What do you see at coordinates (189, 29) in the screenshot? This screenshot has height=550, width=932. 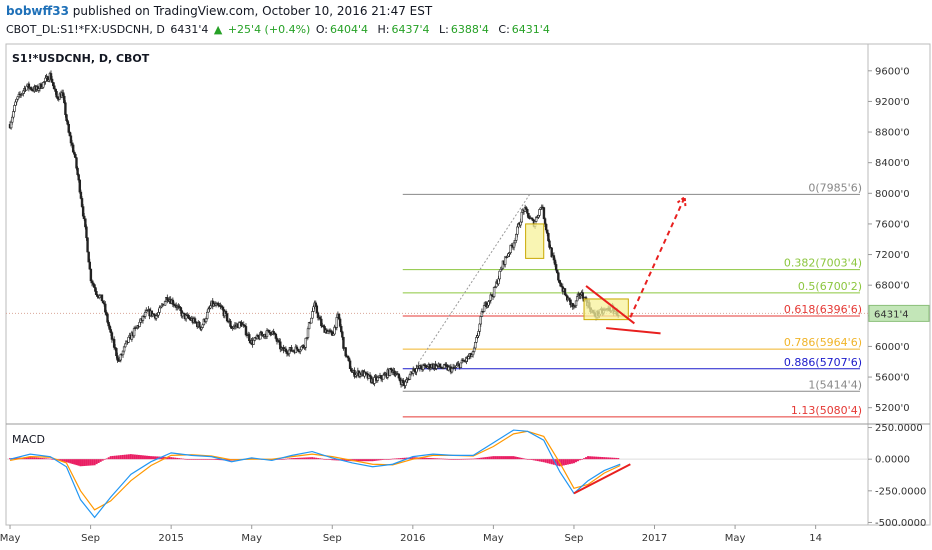 I see `price-text: 6431'4` at bounding box center [189, 29].